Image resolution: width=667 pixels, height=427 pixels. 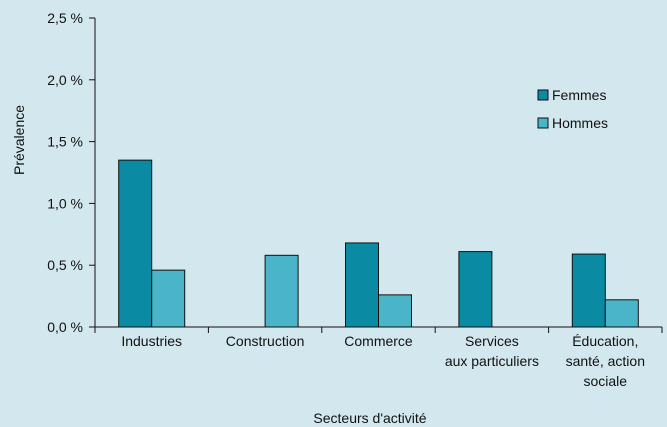 I want to click on category-label: Éducation, santé, action sociale, so click(x=605, y=361).